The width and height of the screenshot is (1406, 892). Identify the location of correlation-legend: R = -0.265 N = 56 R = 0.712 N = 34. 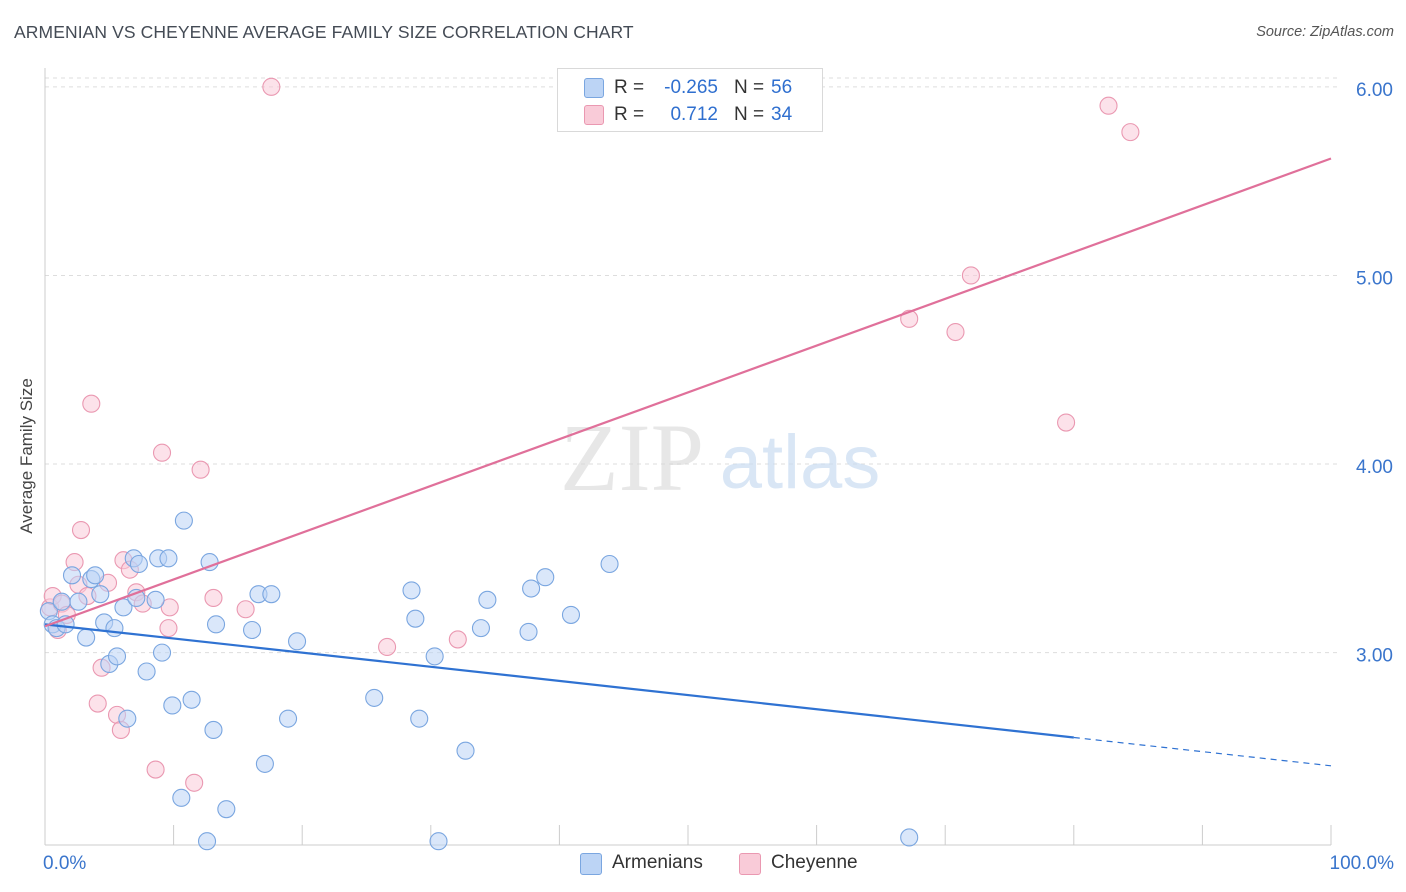
(690, 100).